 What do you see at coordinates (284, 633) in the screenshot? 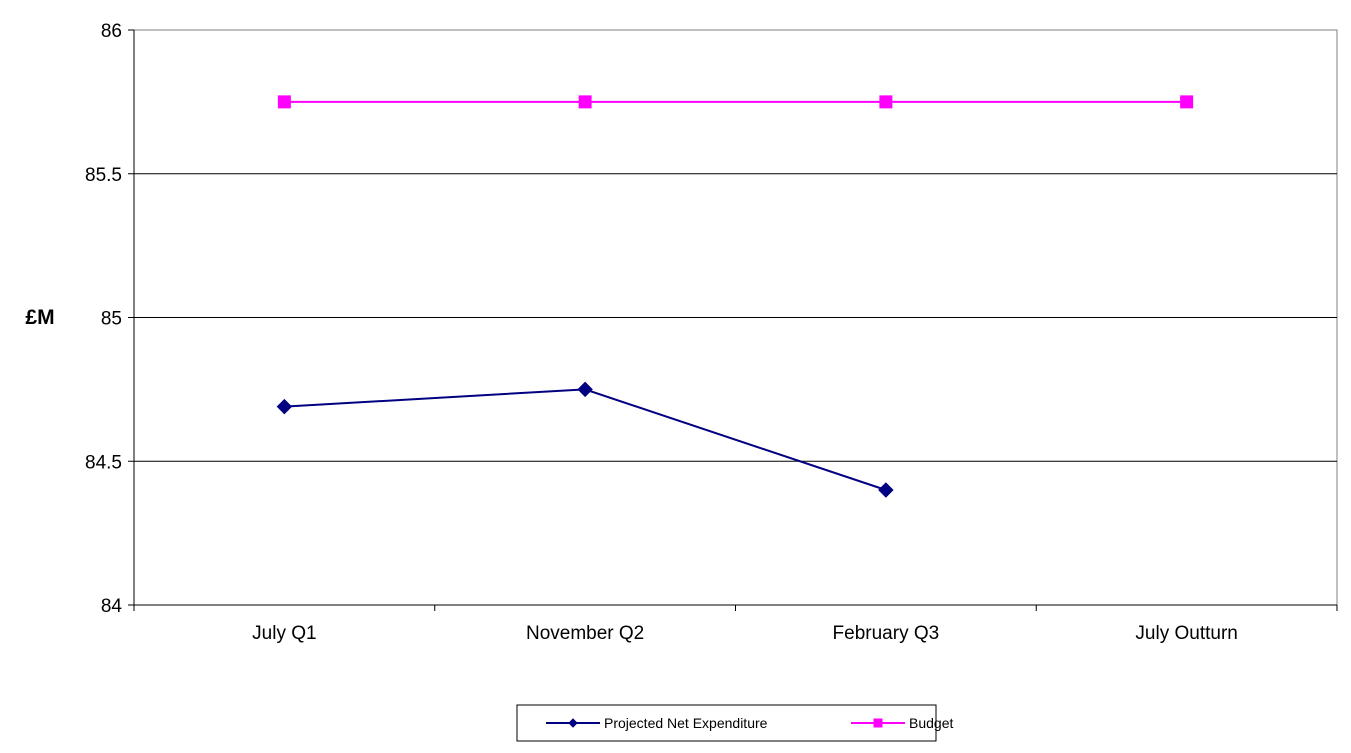
I see `x-tick-label: July Q1` at bounding box center [284, 633].